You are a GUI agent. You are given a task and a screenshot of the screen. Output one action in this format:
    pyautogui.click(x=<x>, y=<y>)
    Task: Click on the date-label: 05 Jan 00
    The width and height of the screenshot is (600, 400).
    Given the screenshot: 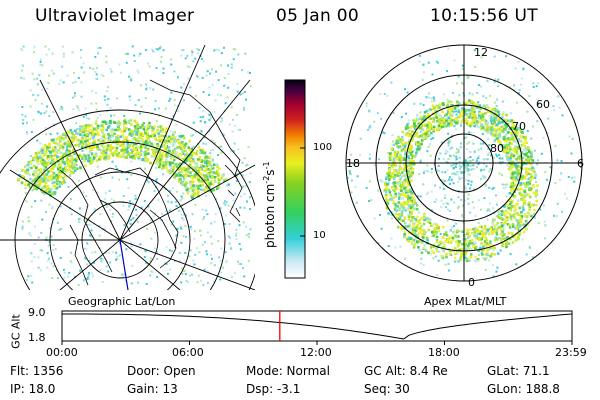 What is the action you would take?
    pyautogui.click(x=317, y=16)
    